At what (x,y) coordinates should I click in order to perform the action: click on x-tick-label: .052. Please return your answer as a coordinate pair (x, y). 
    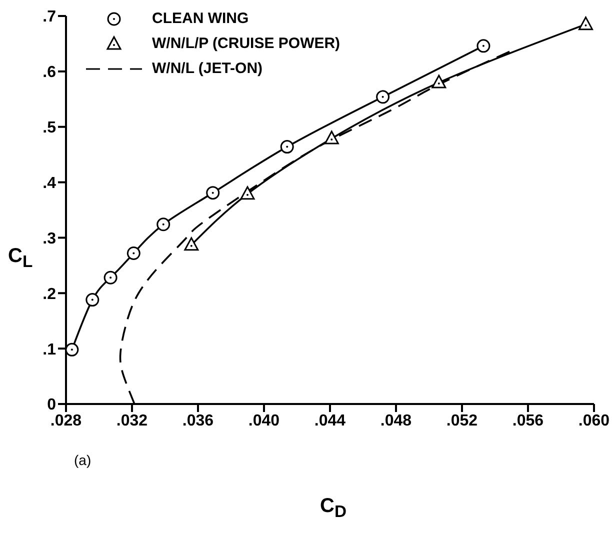
    Looking at the image, I should click on (462, 421).